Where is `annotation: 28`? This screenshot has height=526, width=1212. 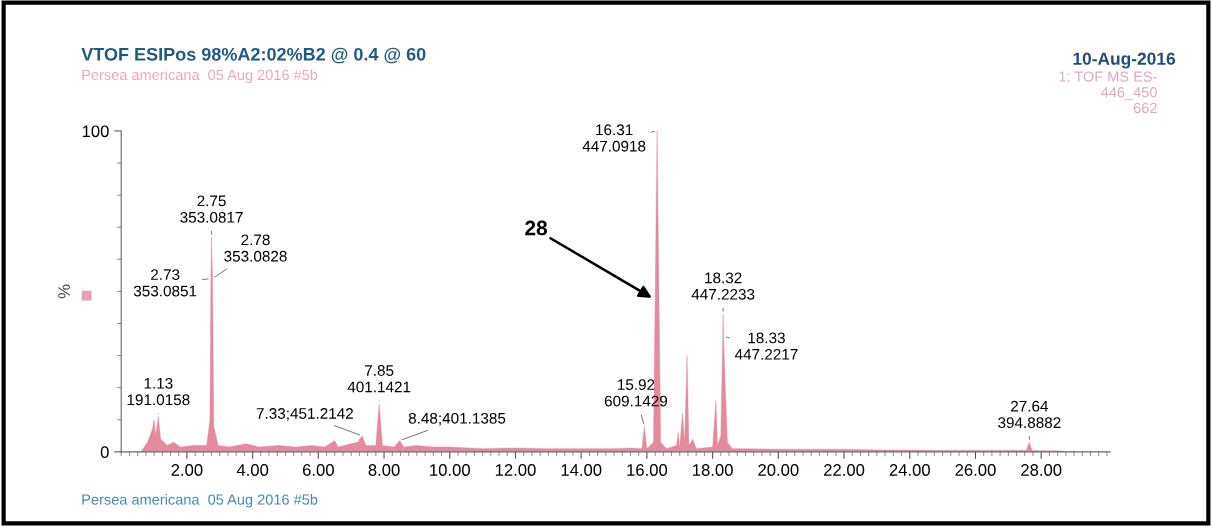
annotation: 28 is located at coordinates (536, 228).